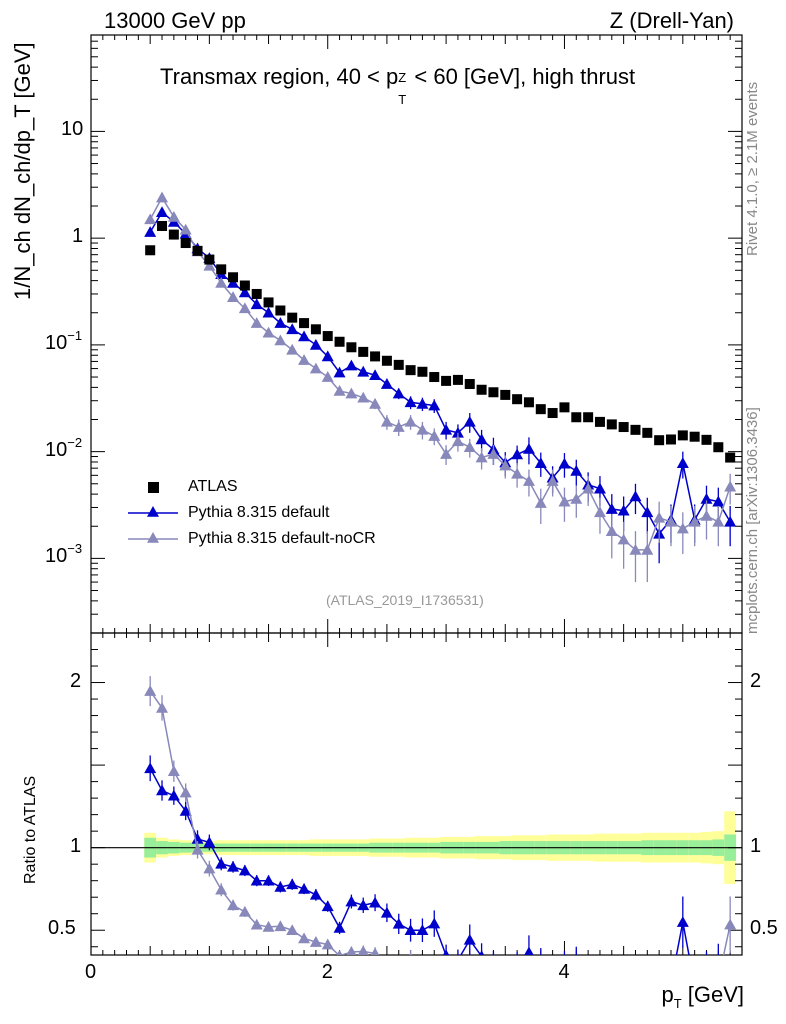  Describe the element at coordinates (402, 77) in the screenshot. I see `title-superscript: Z` at that location.